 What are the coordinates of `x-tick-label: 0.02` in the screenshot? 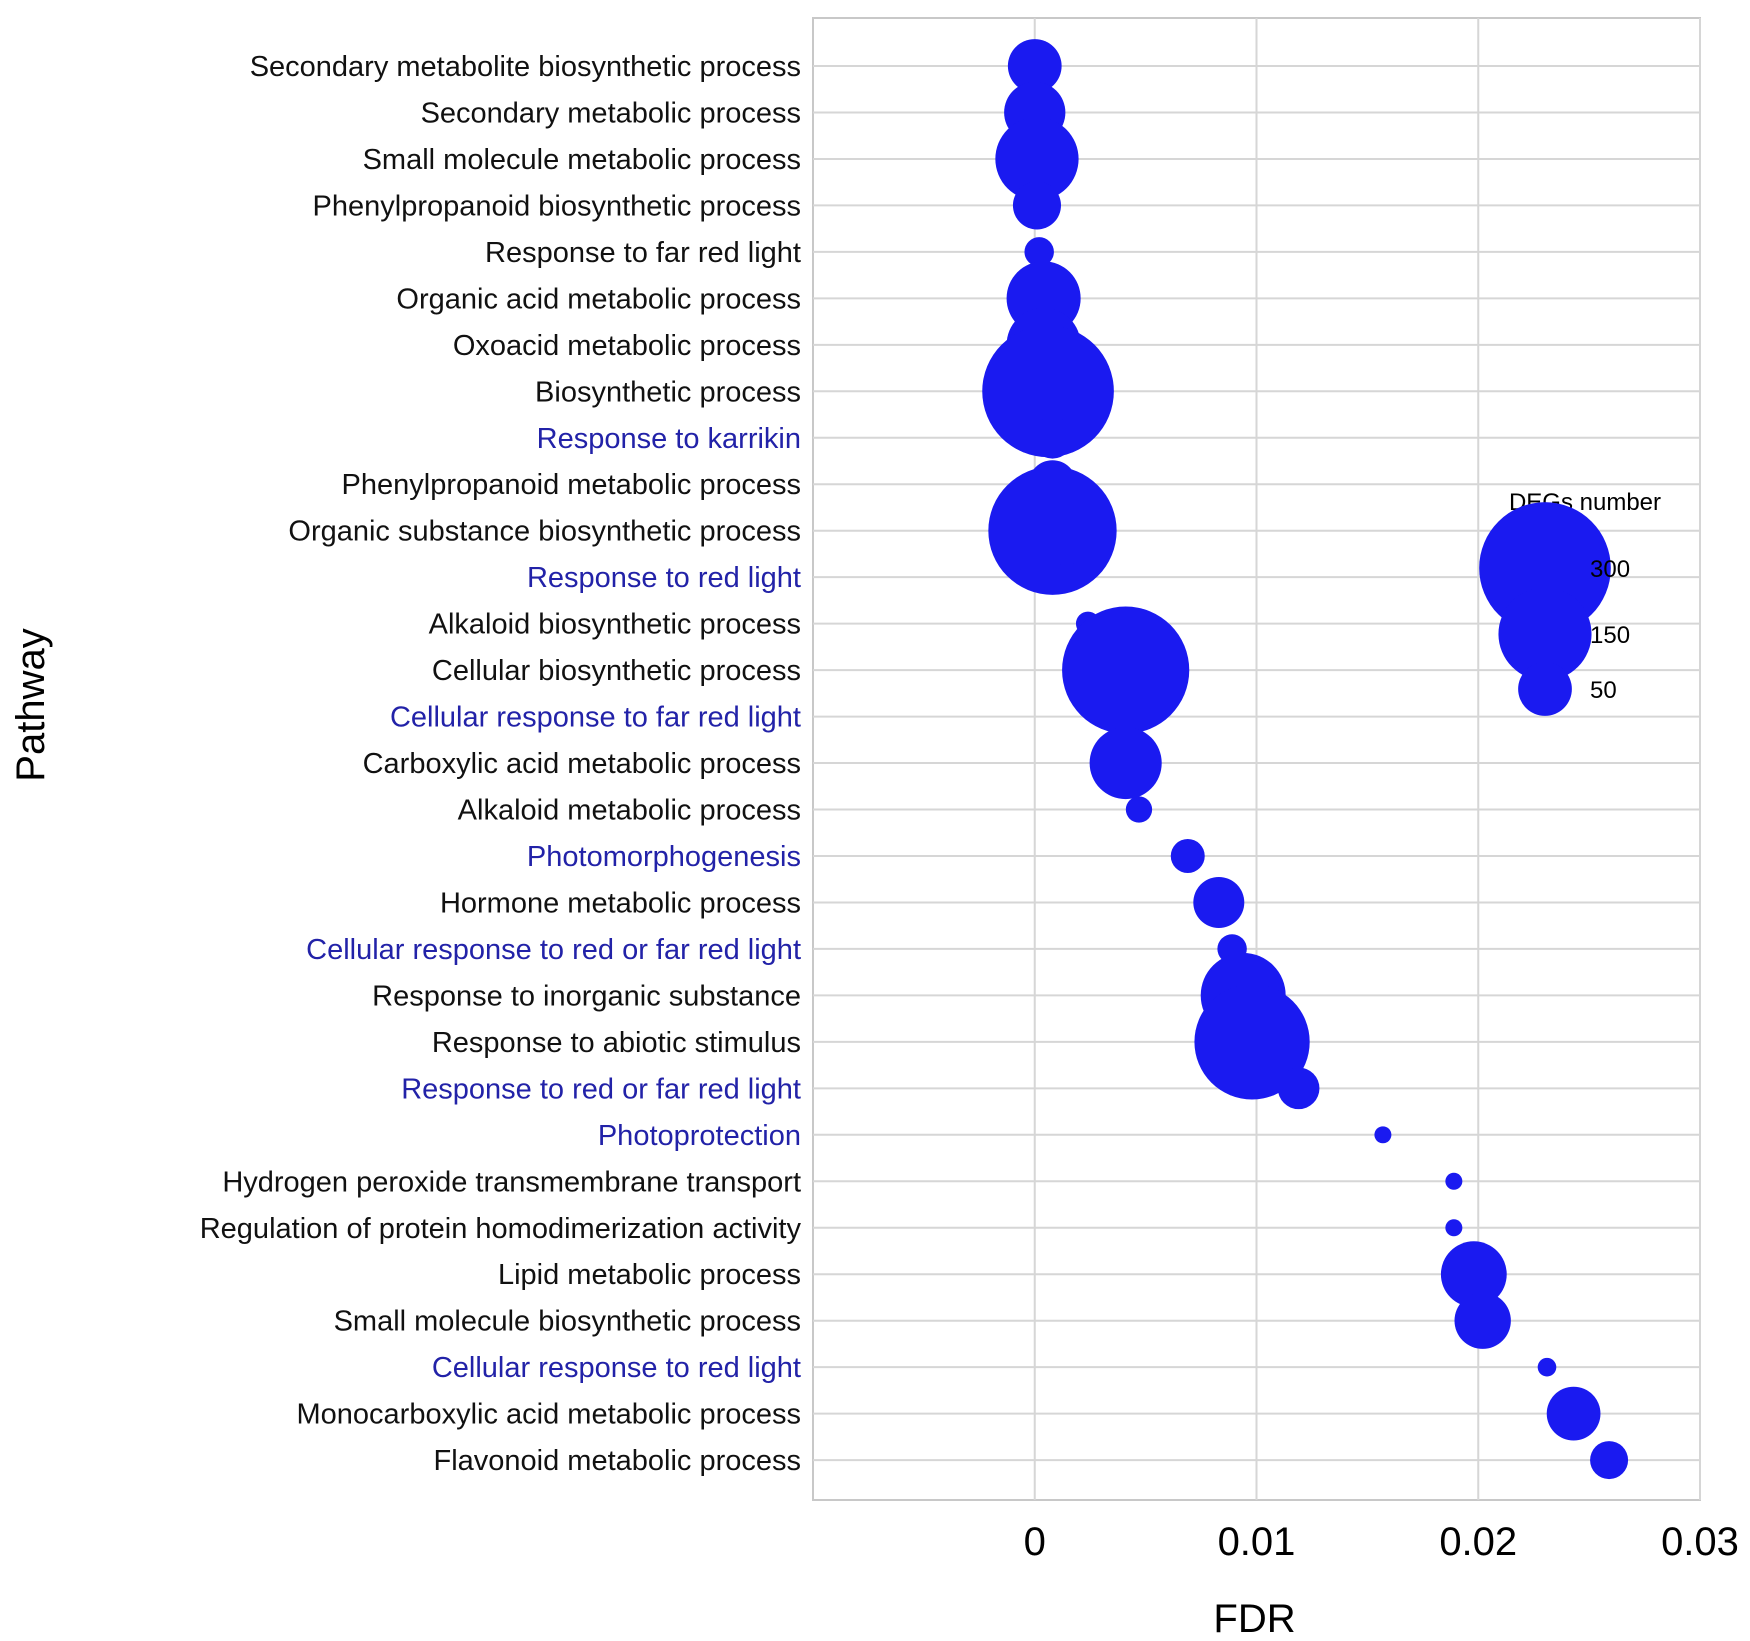 It's located at (1478, 1542).